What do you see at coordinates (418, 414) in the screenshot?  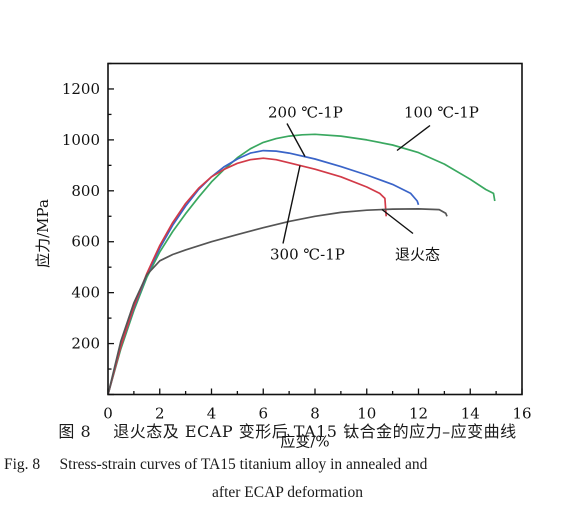 I see `x-tick-label: 12` at bounding box center [418, 414].